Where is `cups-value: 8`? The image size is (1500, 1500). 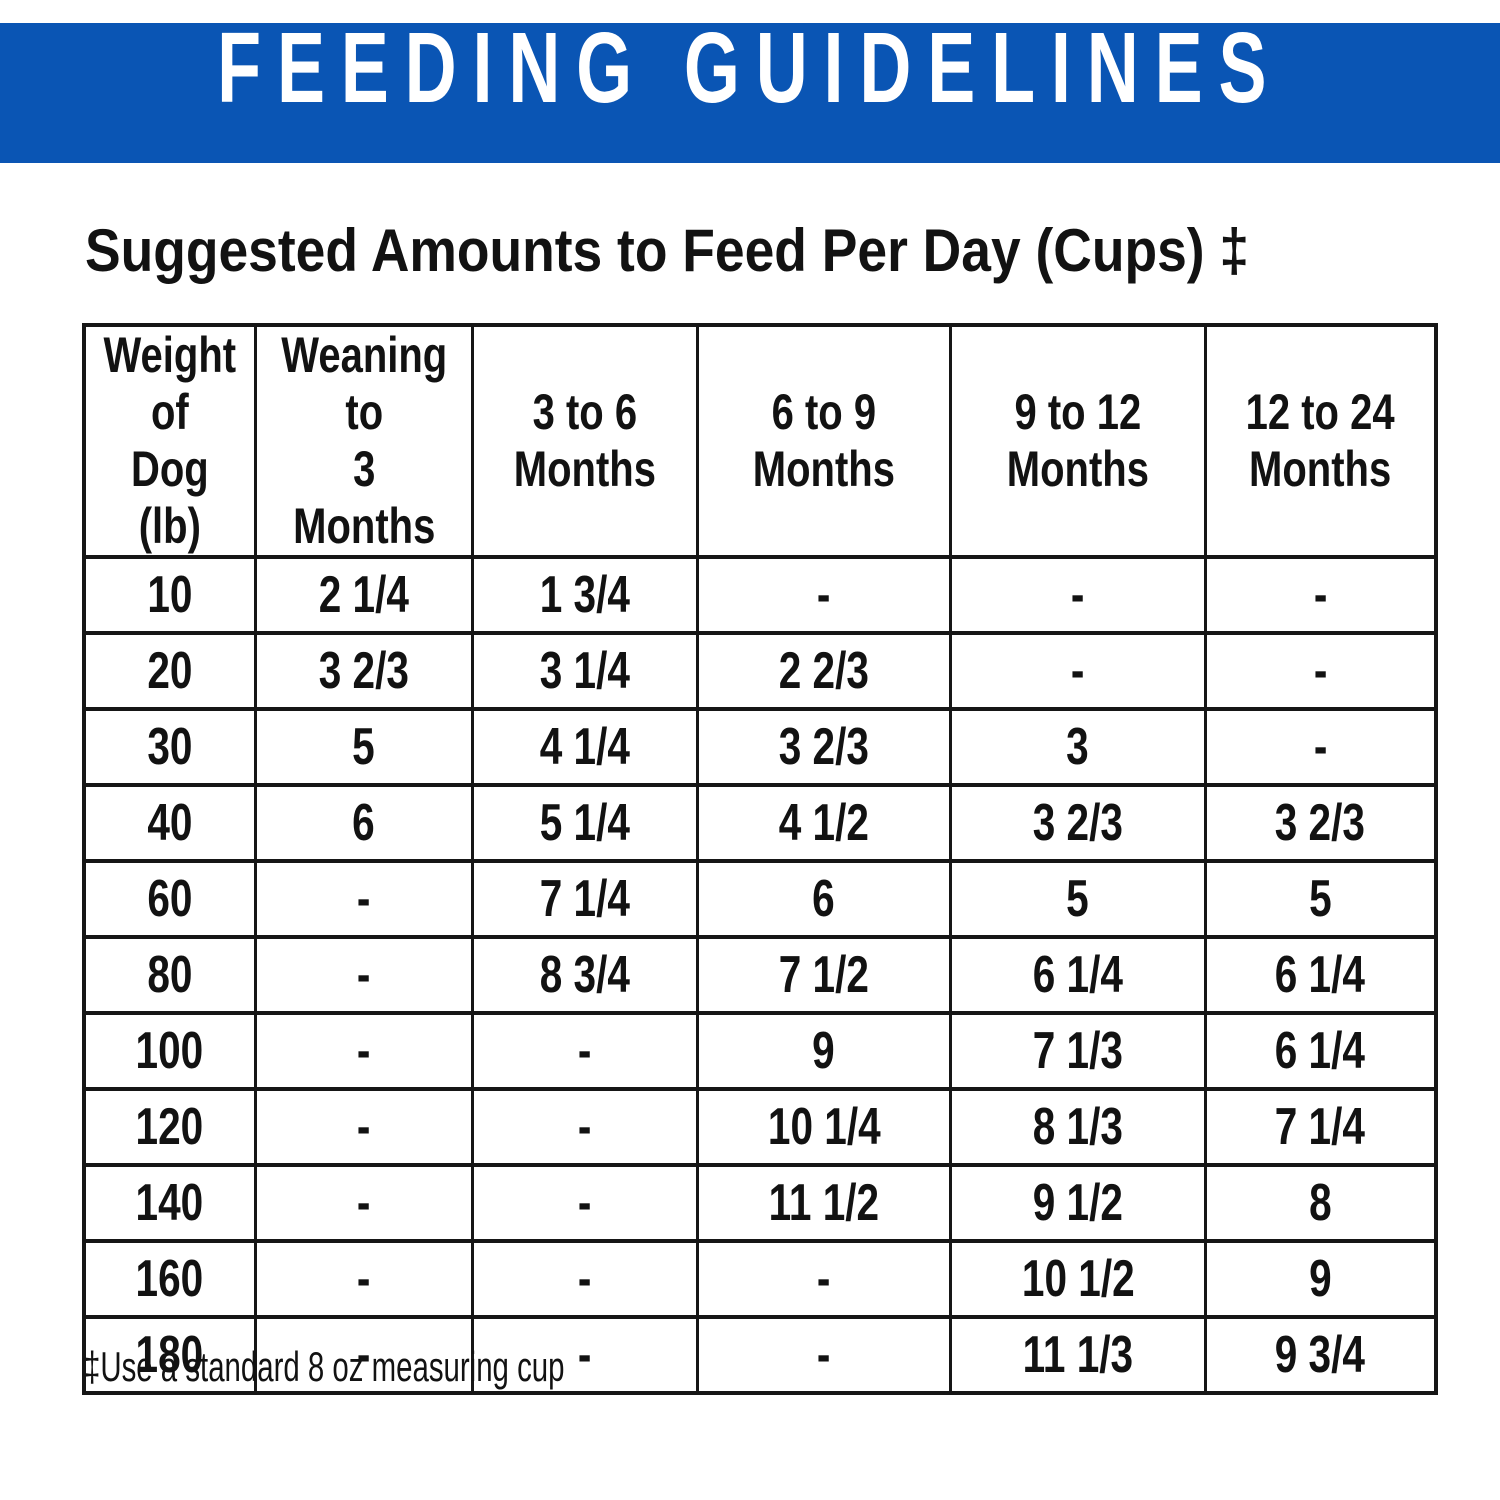
cups-value: 8 is located at coordinates (1320, 1203).